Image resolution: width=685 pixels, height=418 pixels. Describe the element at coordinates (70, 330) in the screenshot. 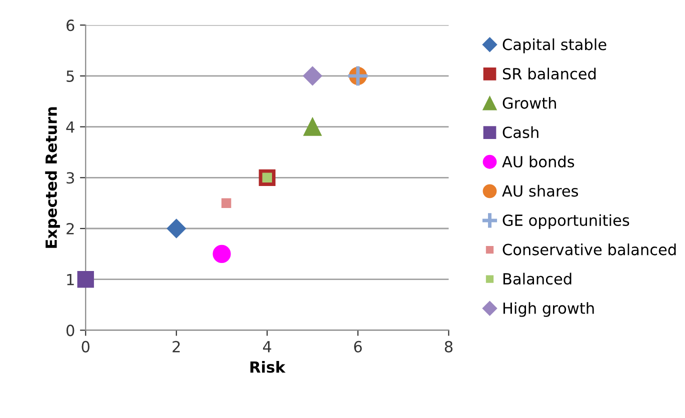

I see `y-tick-label: 0` at that location.